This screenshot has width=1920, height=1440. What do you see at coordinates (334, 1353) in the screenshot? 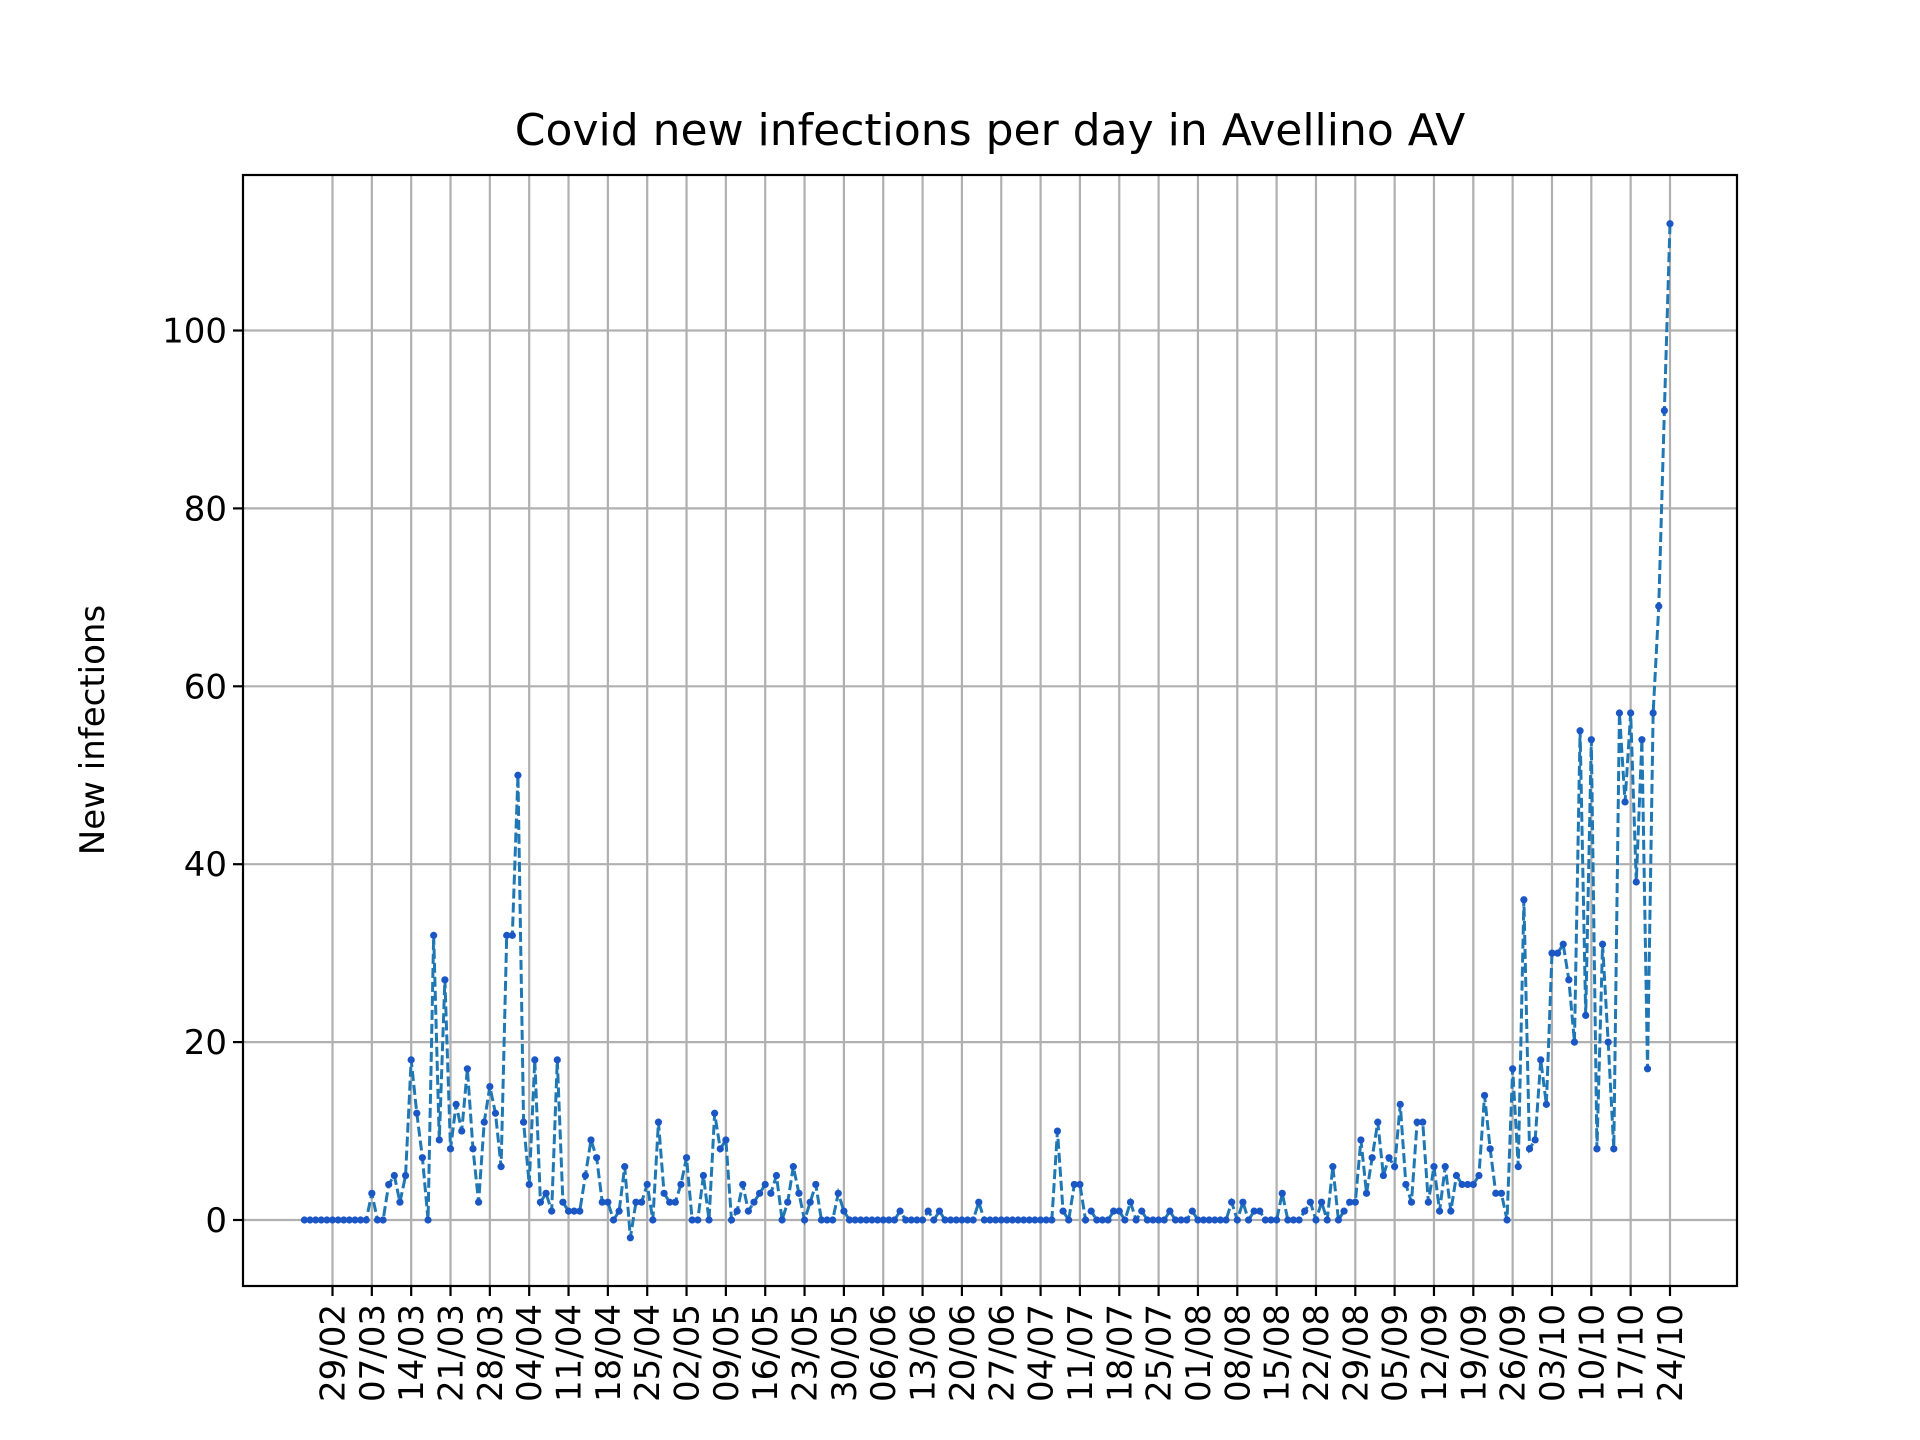
I see `x-tick-label: 29/02` at bounding box center [334, 1353].